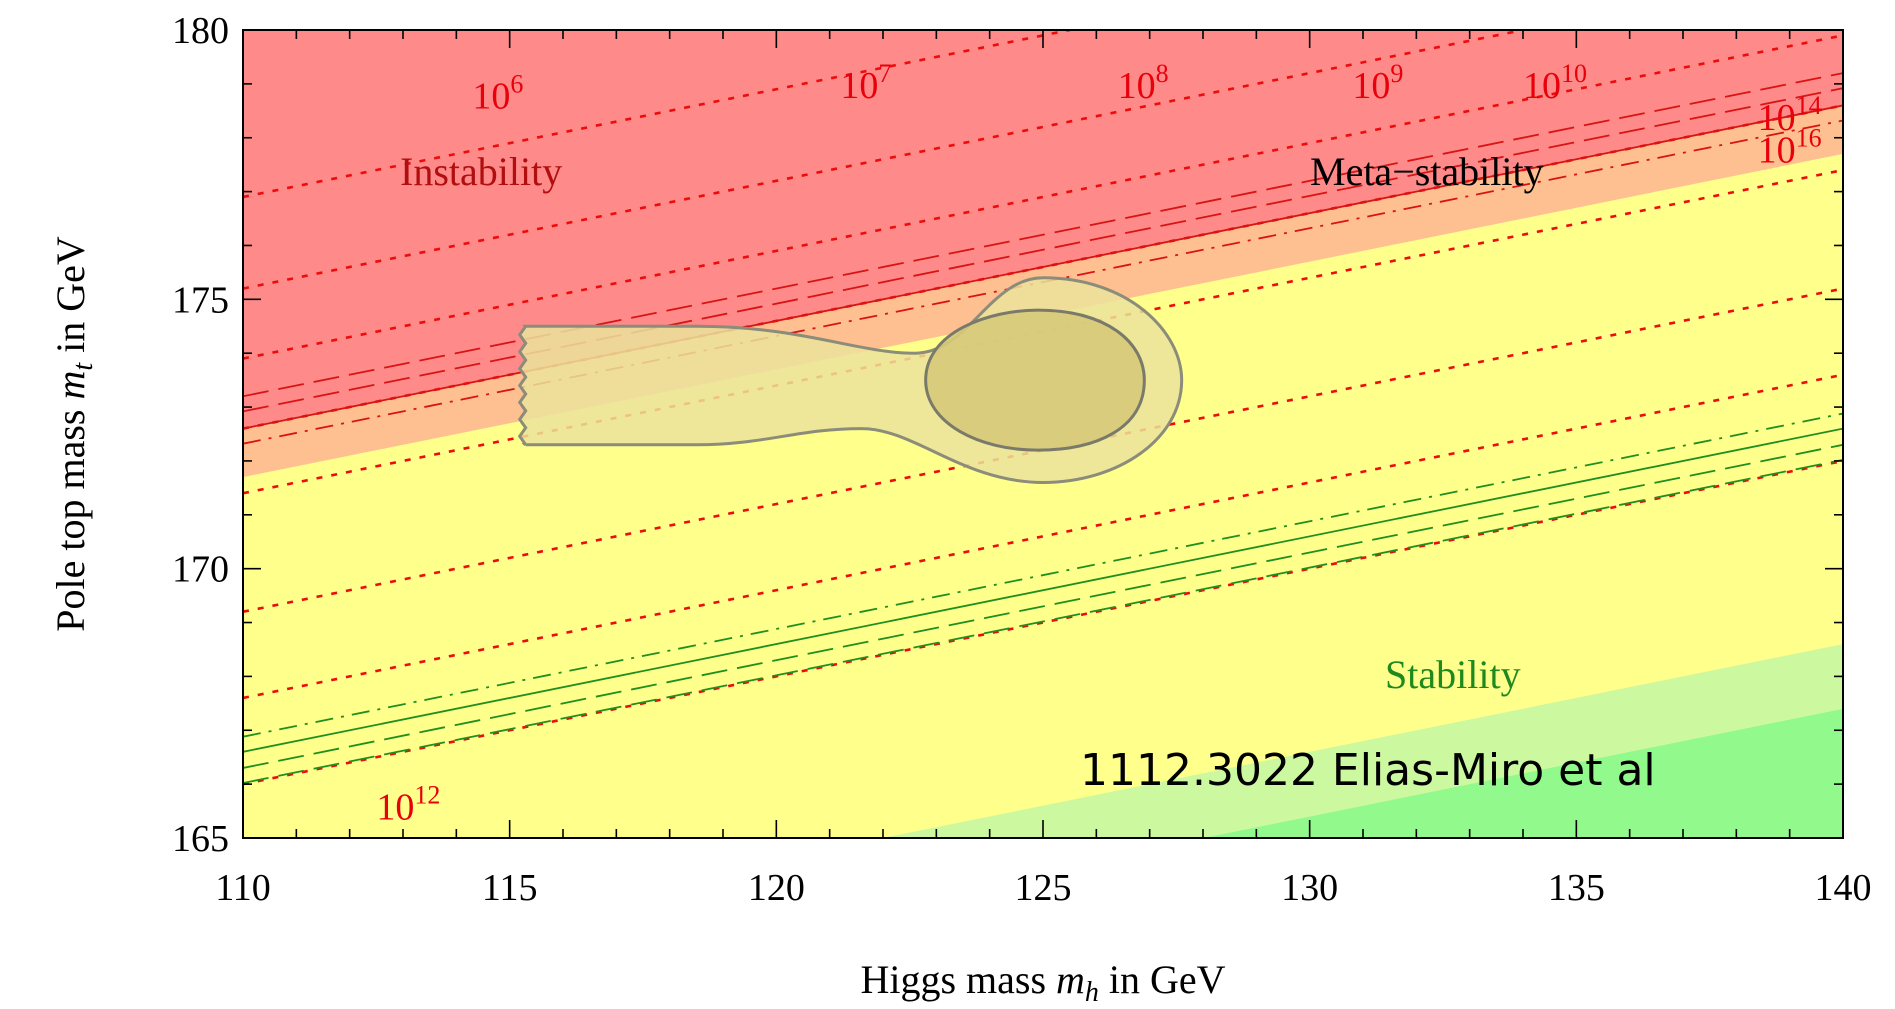 The image size is (1895, 1009). What do you see at coordinates (1396, 73) in the screenshot?
I see `scale-label-exponent: 9` at bounding box center [1396, 73].